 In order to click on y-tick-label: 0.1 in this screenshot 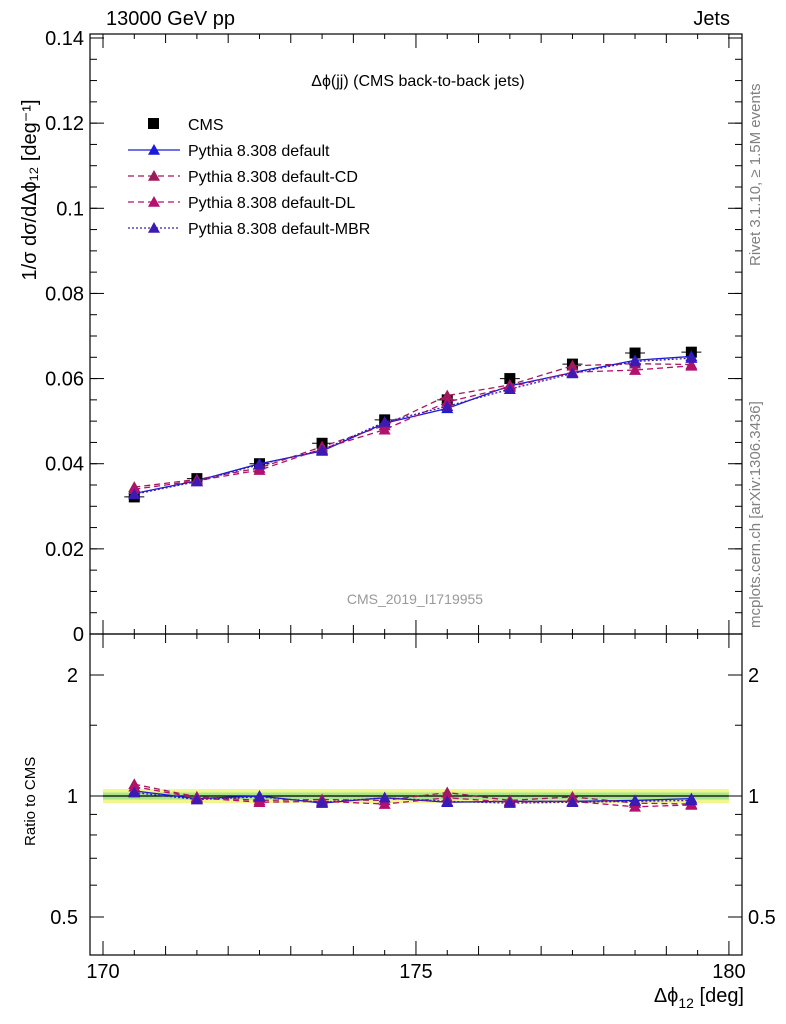, I will do `click(70, 209)`.